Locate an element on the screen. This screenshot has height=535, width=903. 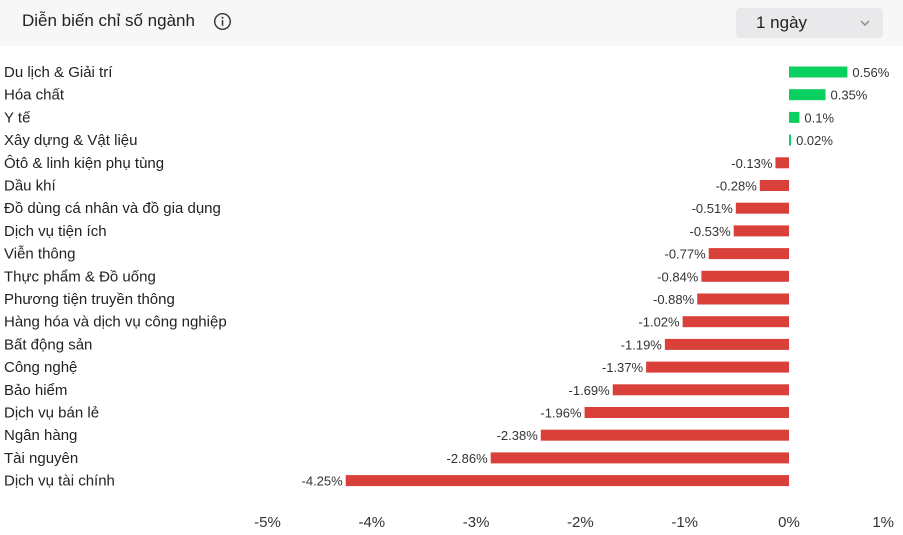
period-select: 1 ngày is located at coordinates (809, 23).